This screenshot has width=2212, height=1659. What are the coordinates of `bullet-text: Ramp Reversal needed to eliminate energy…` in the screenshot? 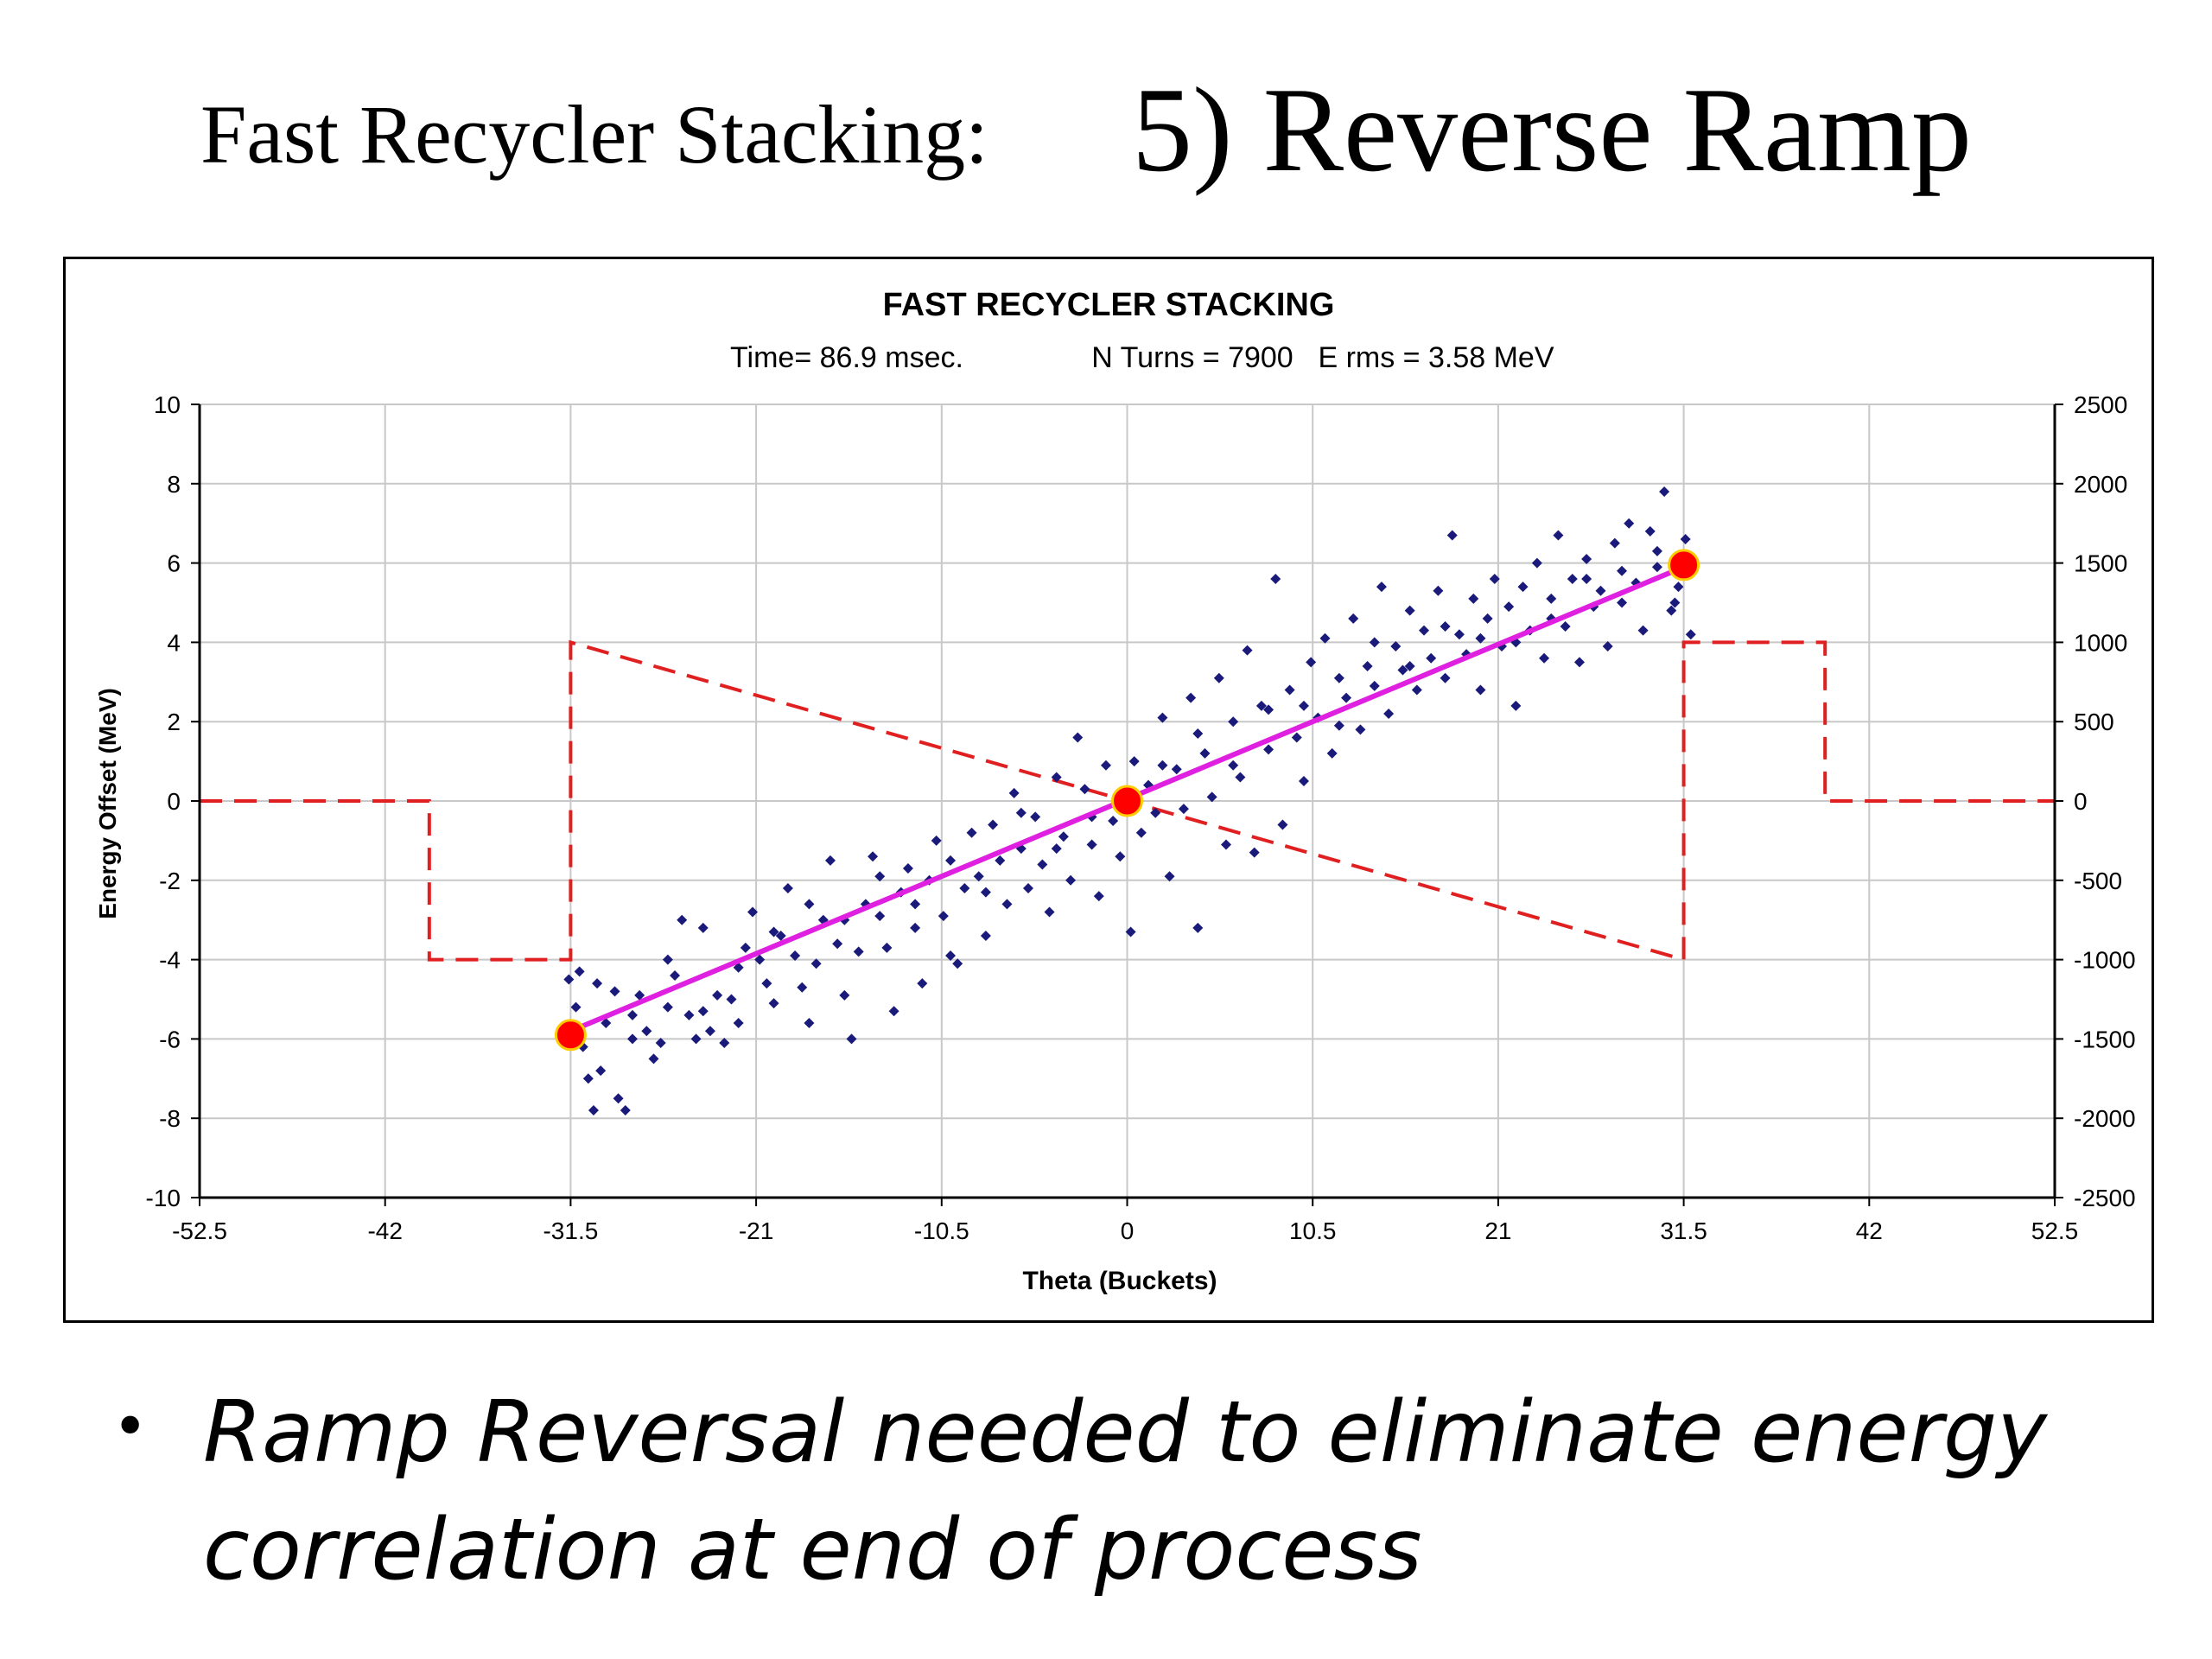 It's located at (1125, 1491).